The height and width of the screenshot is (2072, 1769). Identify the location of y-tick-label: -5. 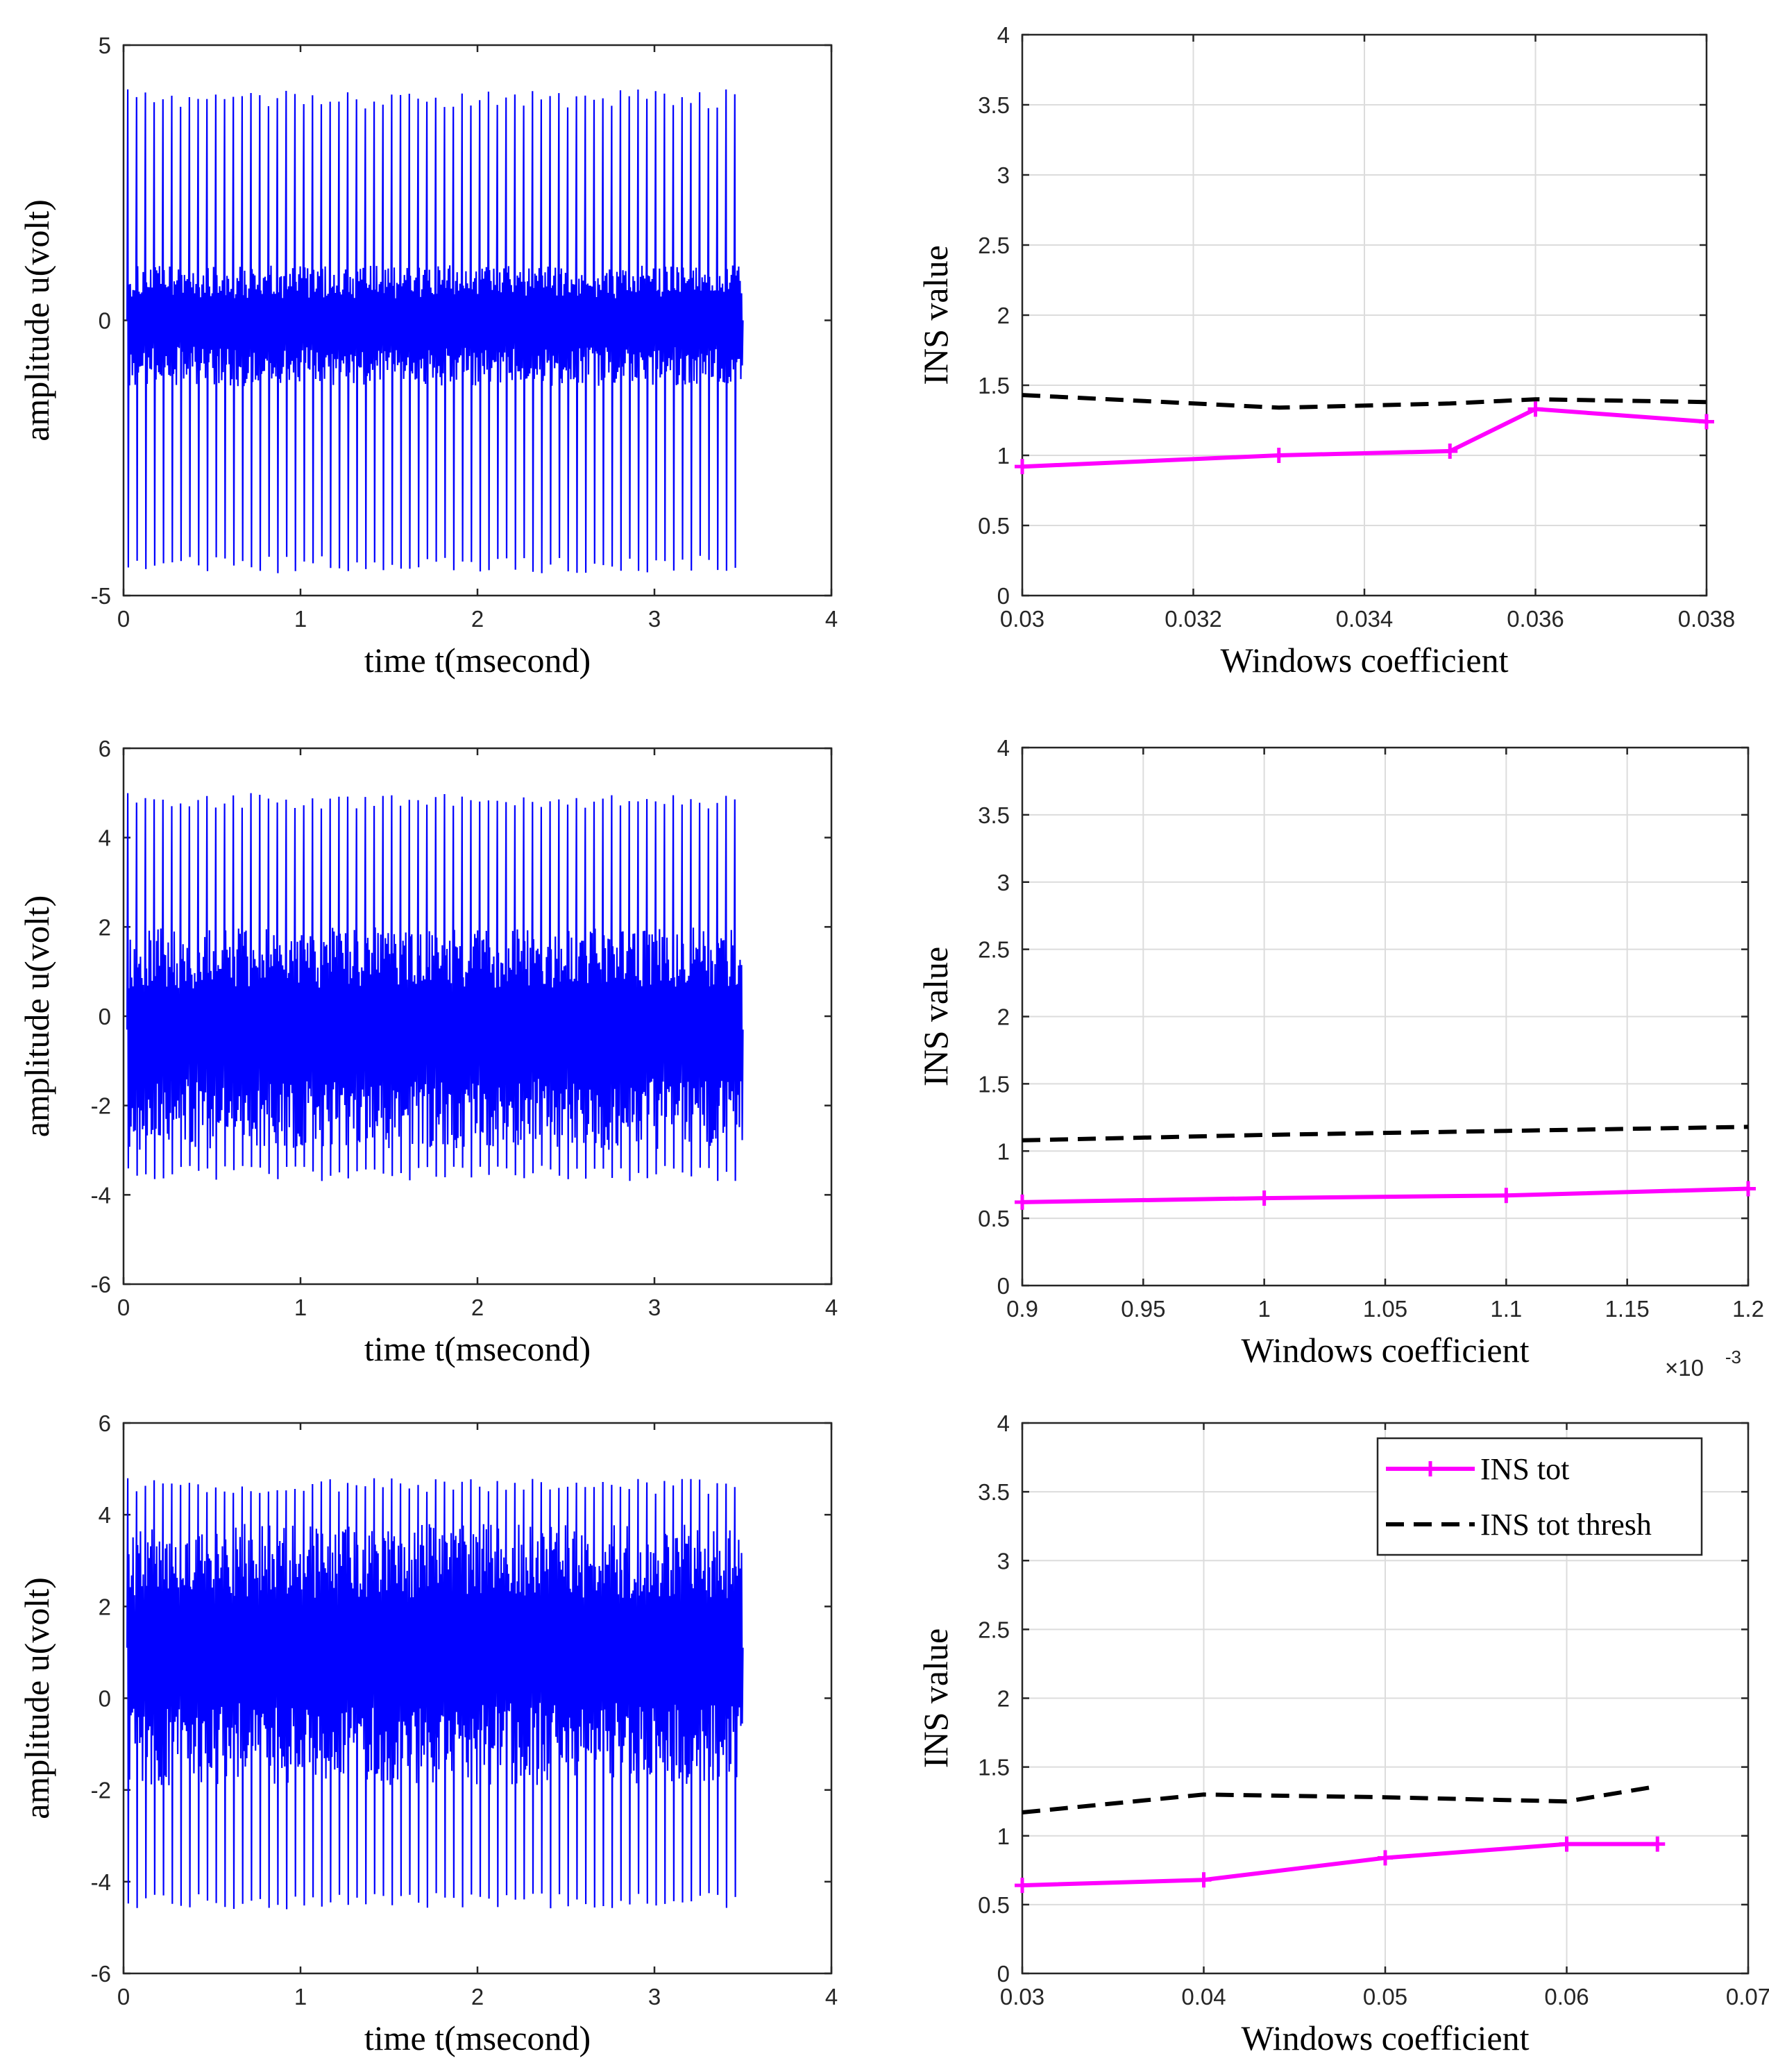
(101, 596).